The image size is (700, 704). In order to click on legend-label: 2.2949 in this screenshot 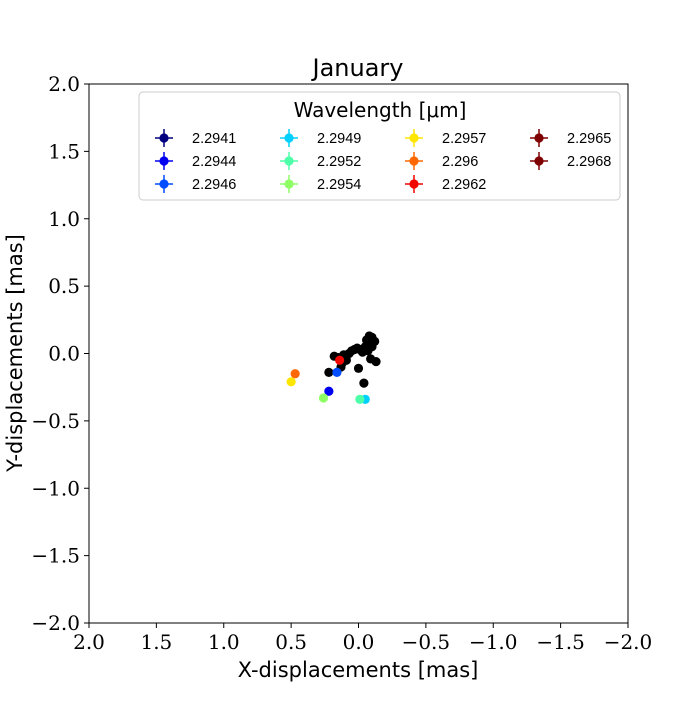, I will do `click(339, 139)`.